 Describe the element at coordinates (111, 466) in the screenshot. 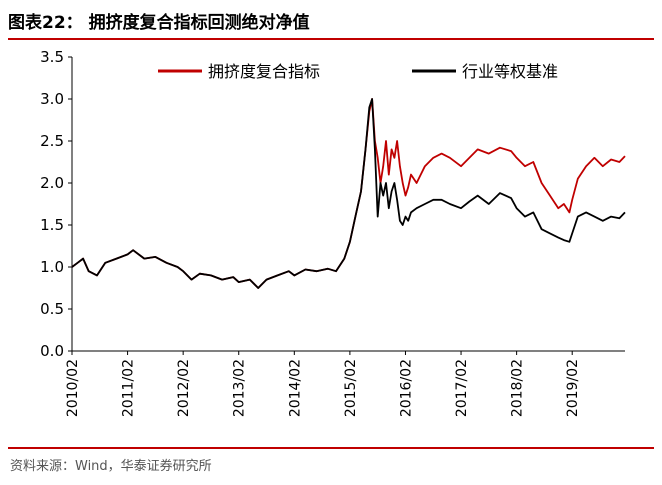

I see `source-note: 资料来源：Wind，华泰证券研究所` at that location.